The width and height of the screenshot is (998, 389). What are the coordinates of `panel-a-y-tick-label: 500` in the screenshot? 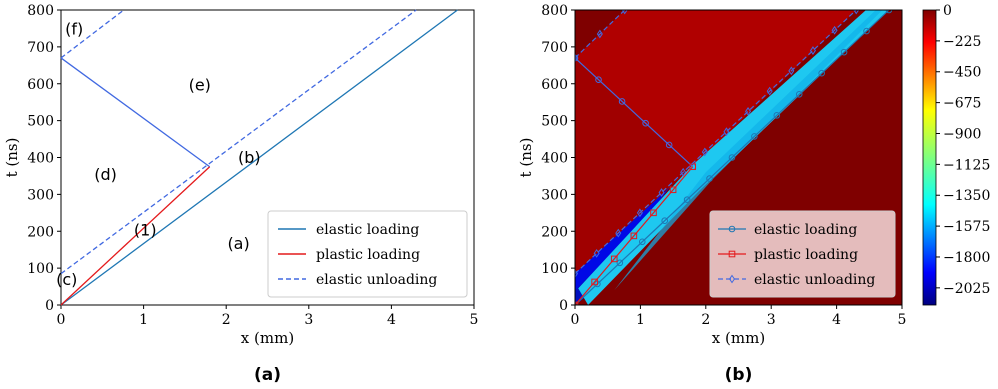 It's located at (40, 122).